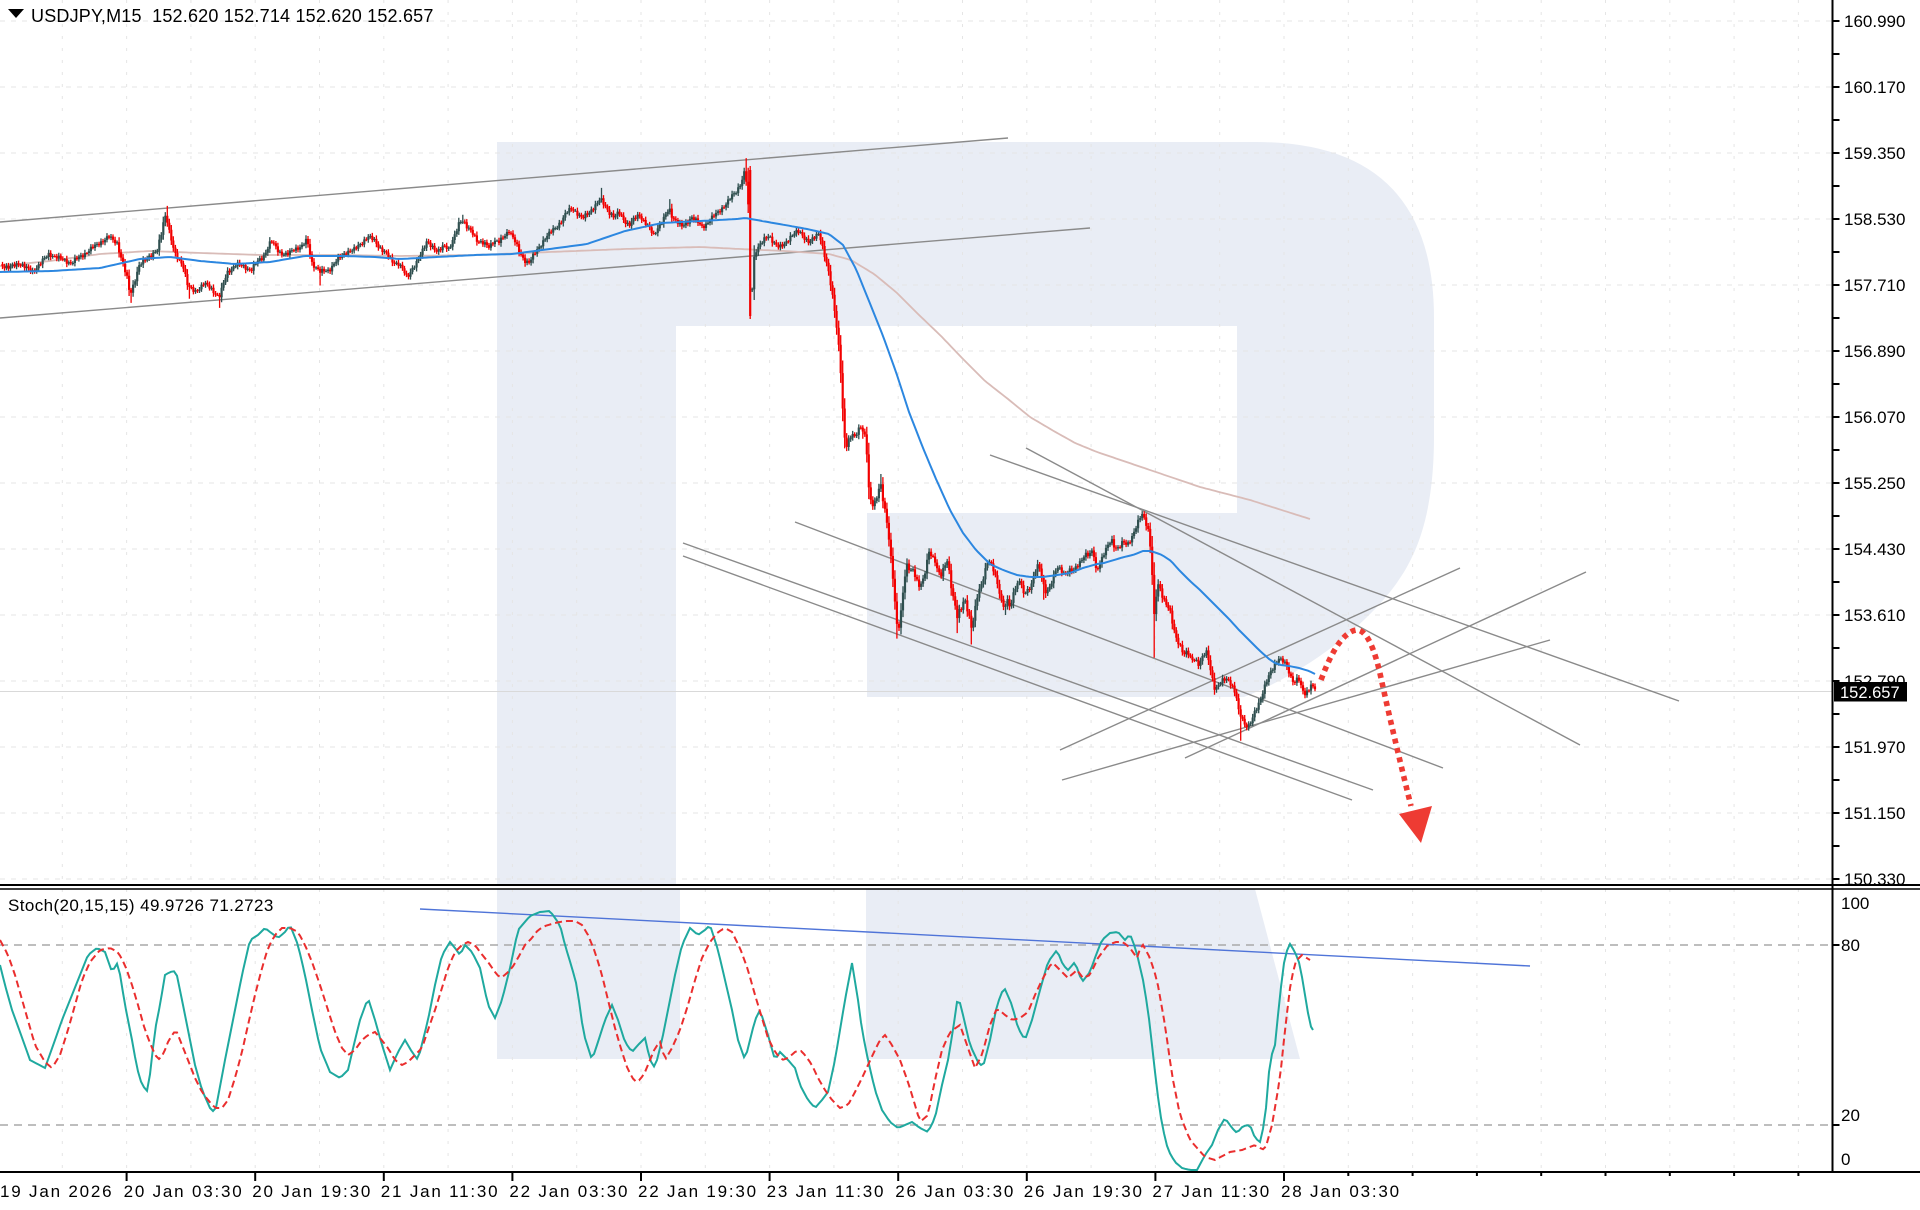 The width and height of the screenshot is (1920, 1210). What do you see at coordinates (1874, 747) in the screenshot?
I see `svg-text: 151.970` at bounding box center [1874, 747].